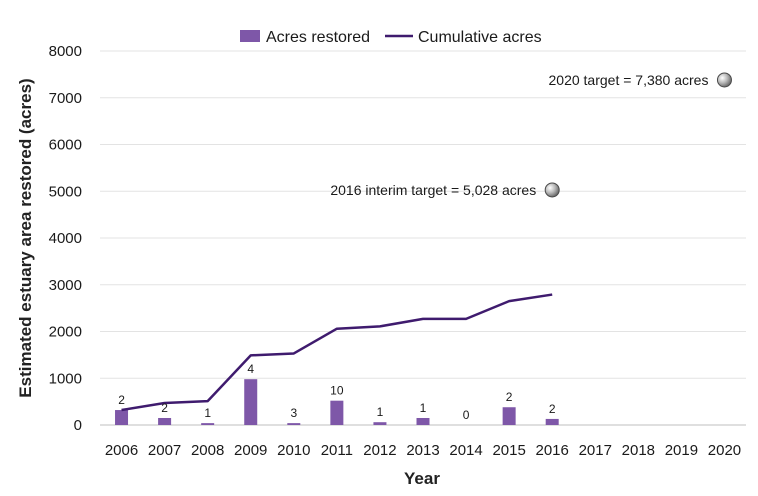  What do you see at coordinates (25, 237) in the screenshot?
I see `y-axis-title: Estimated estuary area restored (acres)` at bounding box center [25, 237].